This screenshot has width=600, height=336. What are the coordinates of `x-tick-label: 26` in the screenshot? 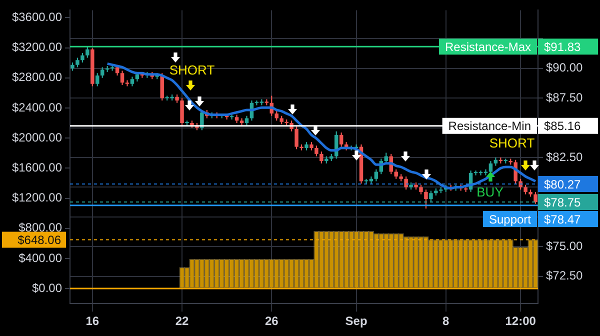 It's located at (271, 321).